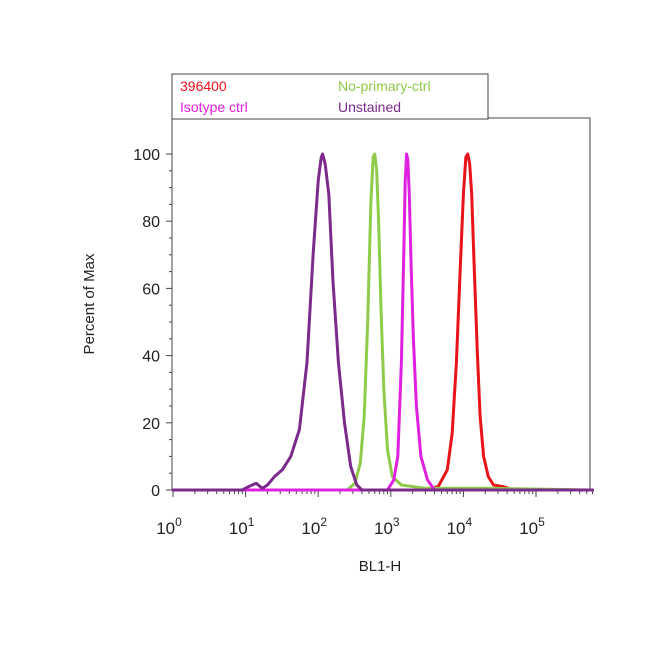 This screenshot has height=655, width=650. I want to click on legend-entry: 396400, so click(203, 86).